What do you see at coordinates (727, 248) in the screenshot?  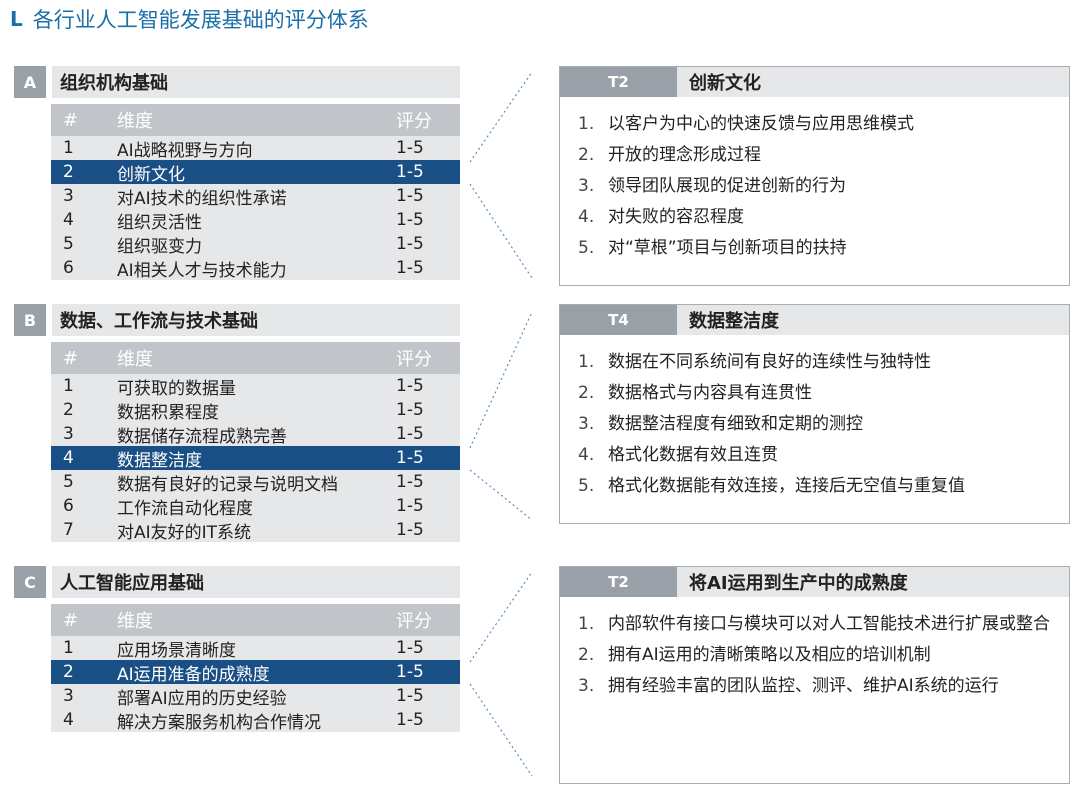 I see `item-text: 对“草根”项目与创新项目的扶持` at bounding box center [727, 248].